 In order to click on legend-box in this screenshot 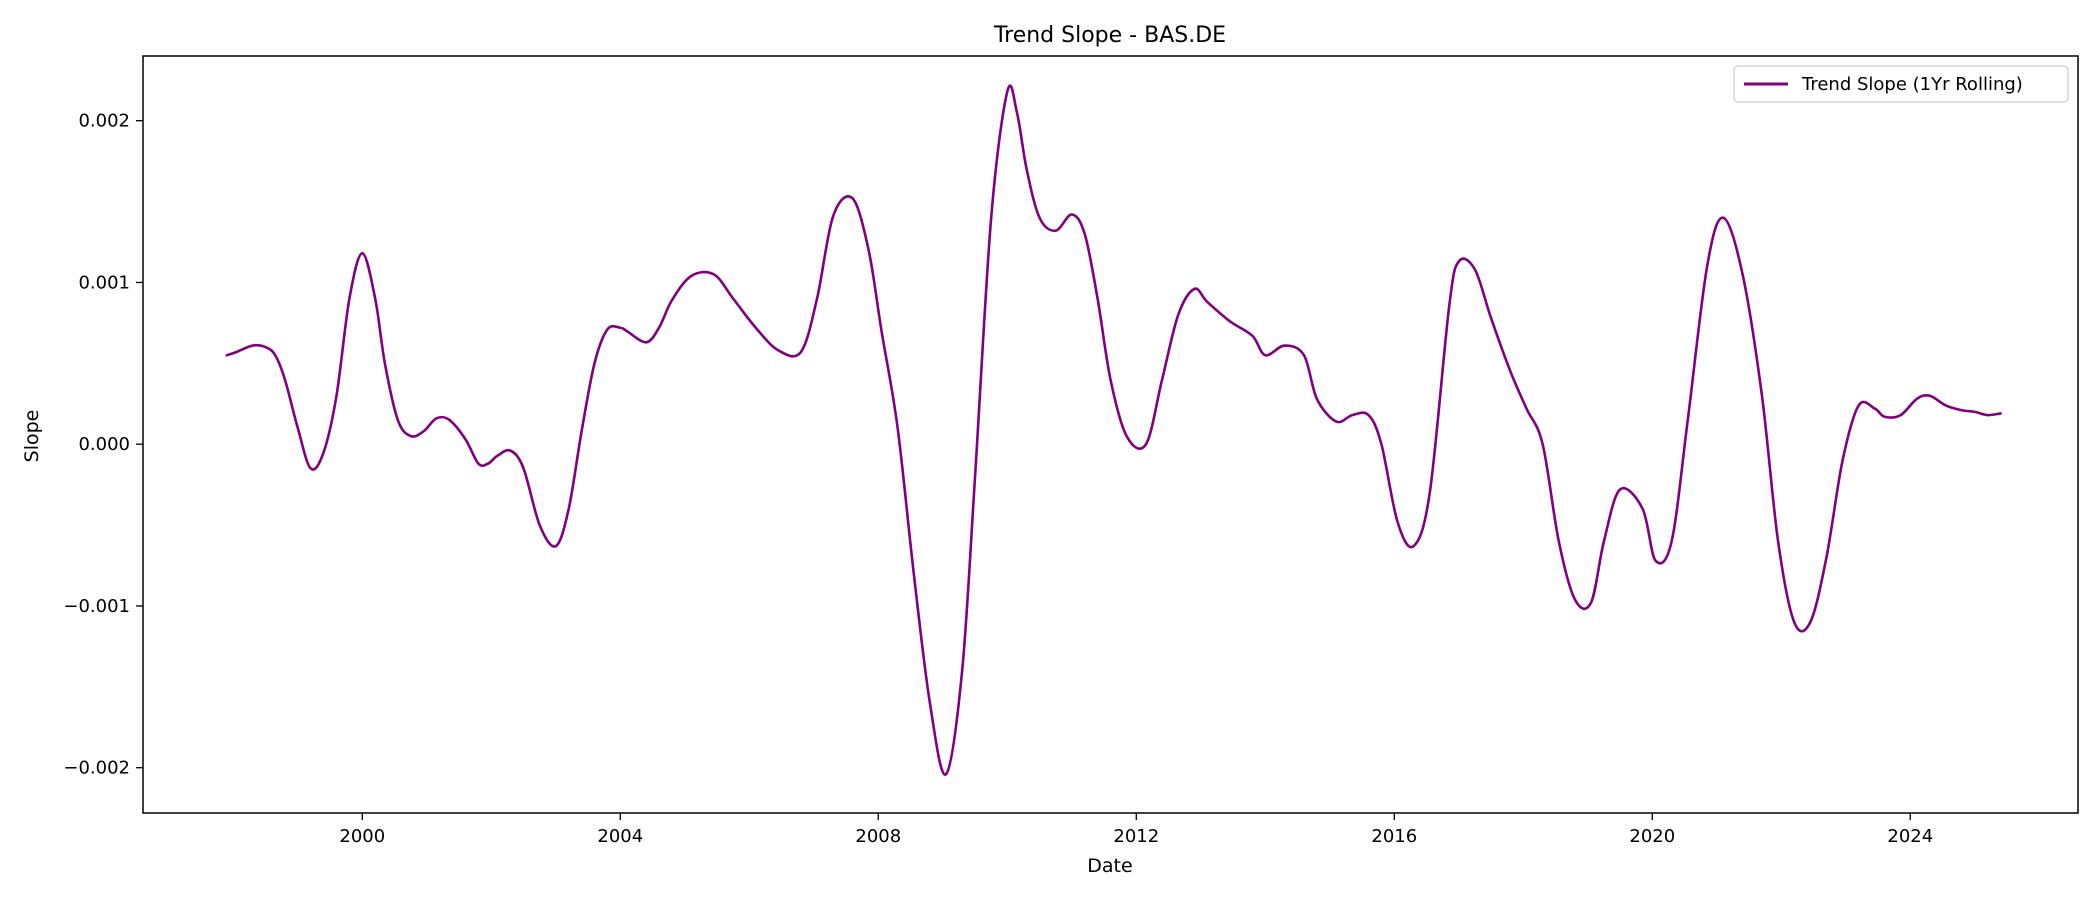, I will do `click(1901, 84)`.